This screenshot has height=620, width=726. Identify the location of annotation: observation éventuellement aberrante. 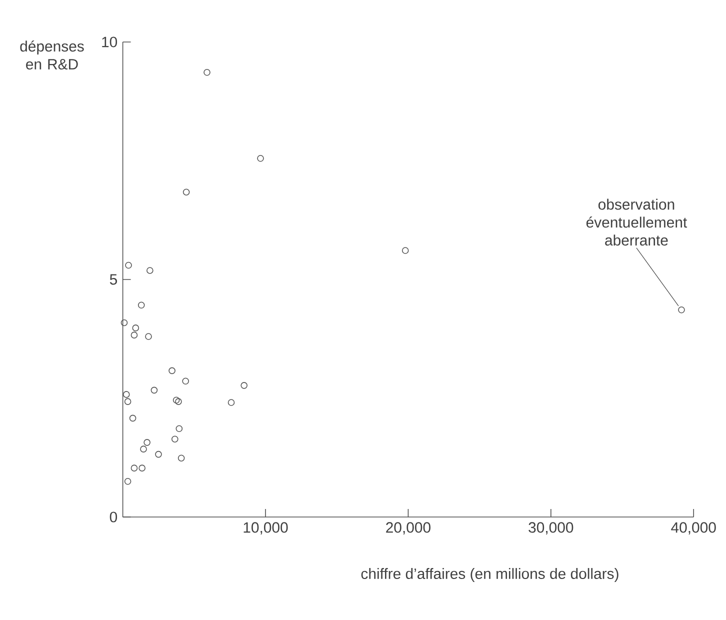
(637, 222).